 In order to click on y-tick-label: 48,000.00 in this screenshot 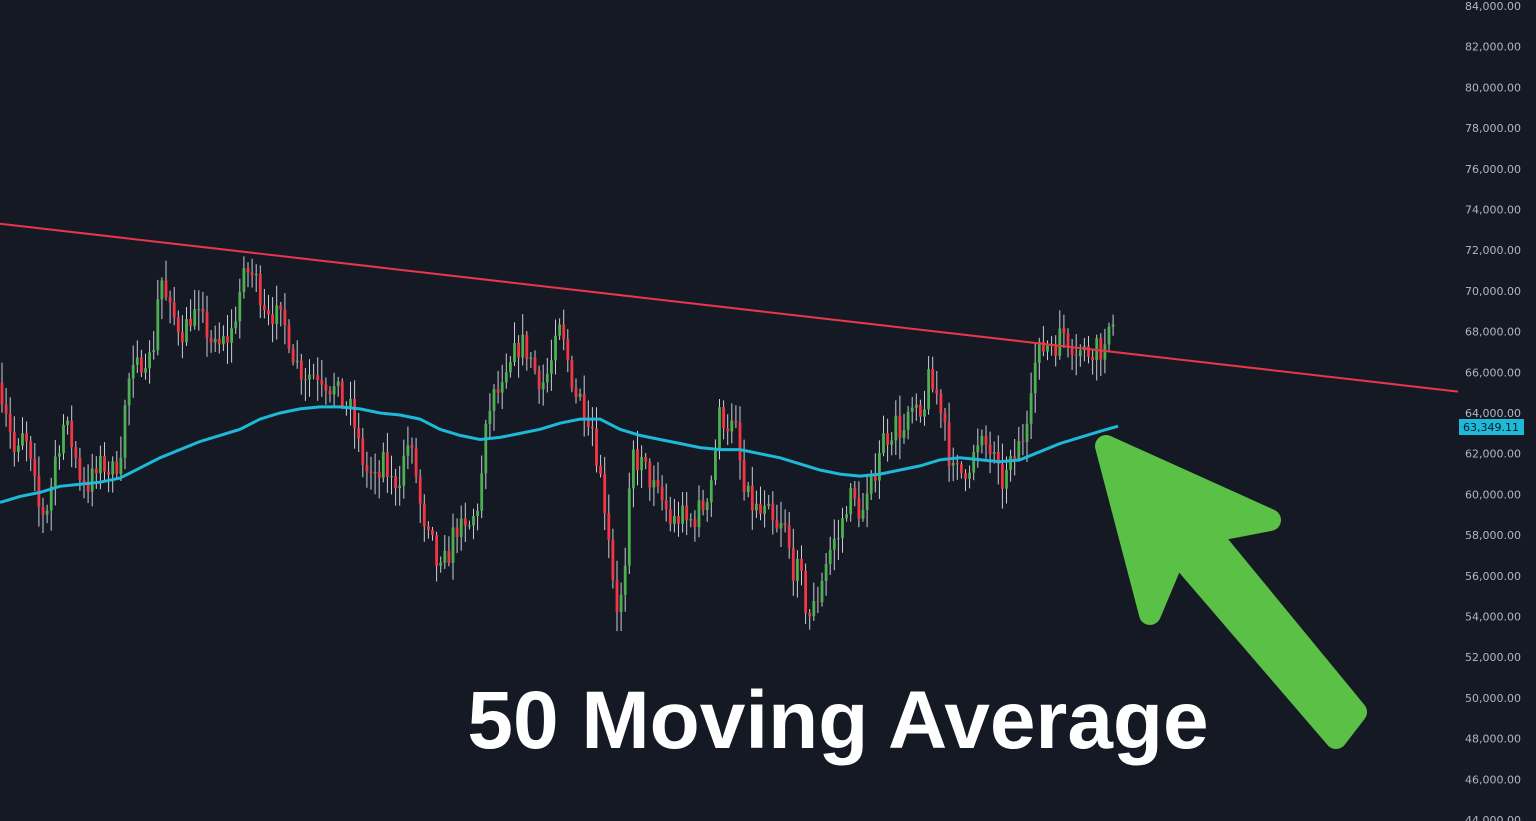, I will do `click(1493, 739)`.